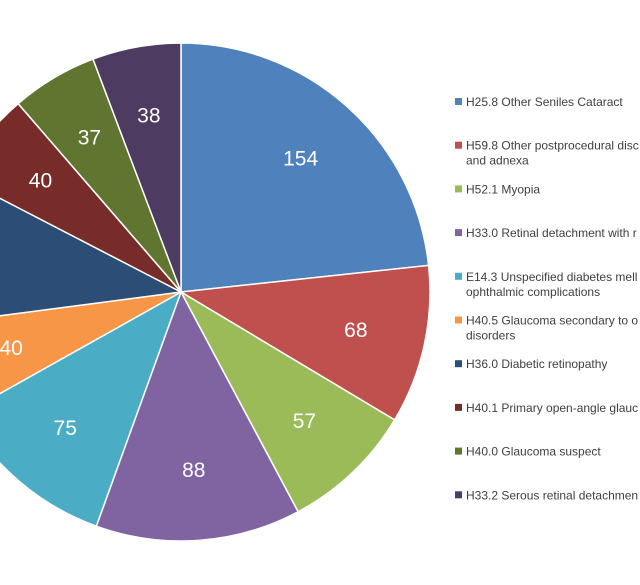  What do you see at coordinates (89, 138) in the screenshot?
I see `data-label-9: 37` at bounding box center [89, 138].